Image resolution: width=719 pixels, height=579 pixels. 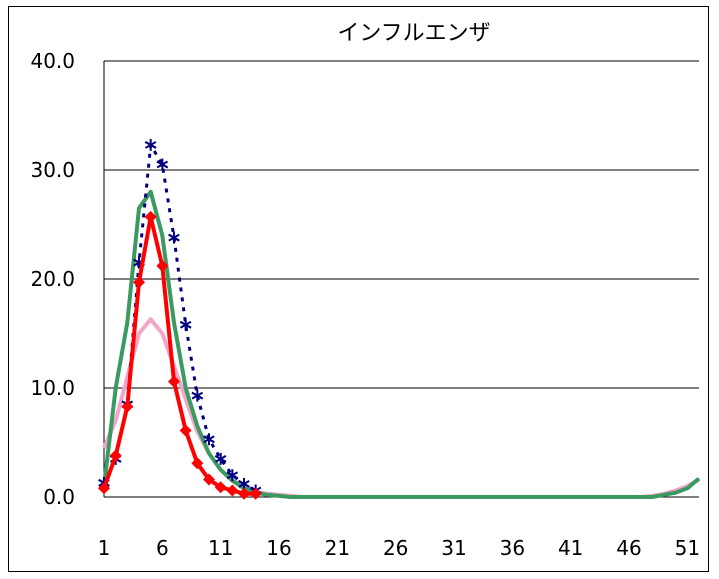 What do you see at coordinates (220, 548) in the screenshot?
I see `x-tick-label: 11` at bounding box center [220, 548].